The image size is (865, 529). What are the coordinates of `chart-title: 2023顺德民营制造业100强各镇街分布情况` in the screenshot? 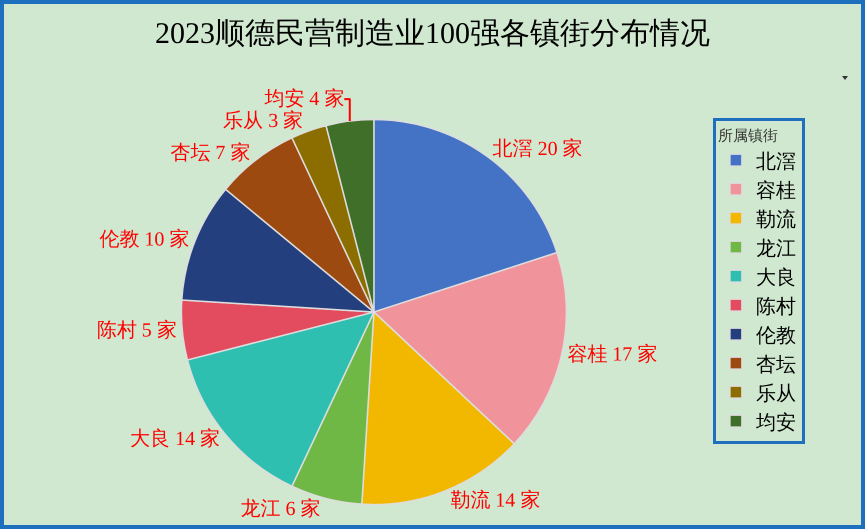 It's located at (432, 33).